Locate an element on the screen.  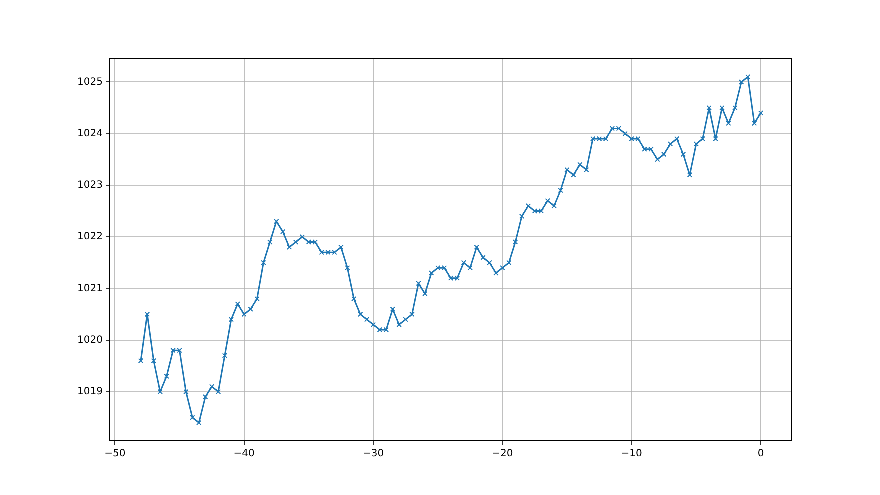
y-tick-label: 1019 is located at coordinates (90, 392).